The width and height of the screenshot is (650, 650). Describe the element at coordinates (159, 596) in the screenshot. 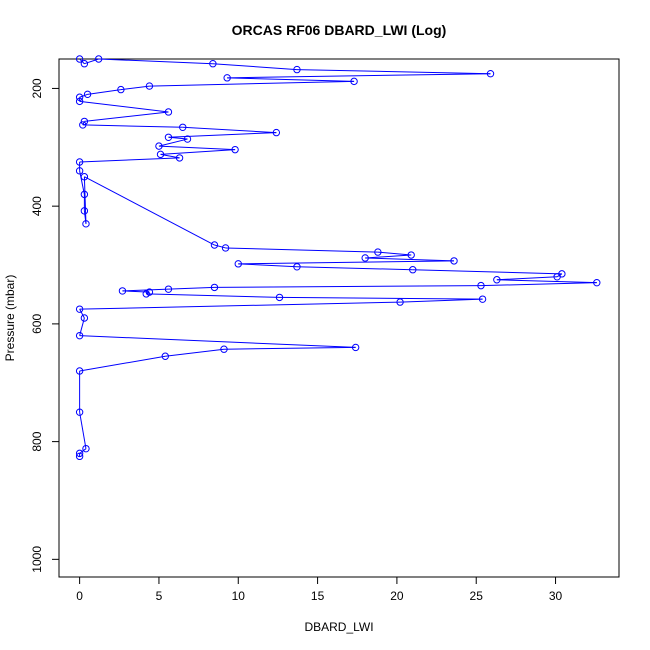

I see `x-tick-label: 5` at that location.